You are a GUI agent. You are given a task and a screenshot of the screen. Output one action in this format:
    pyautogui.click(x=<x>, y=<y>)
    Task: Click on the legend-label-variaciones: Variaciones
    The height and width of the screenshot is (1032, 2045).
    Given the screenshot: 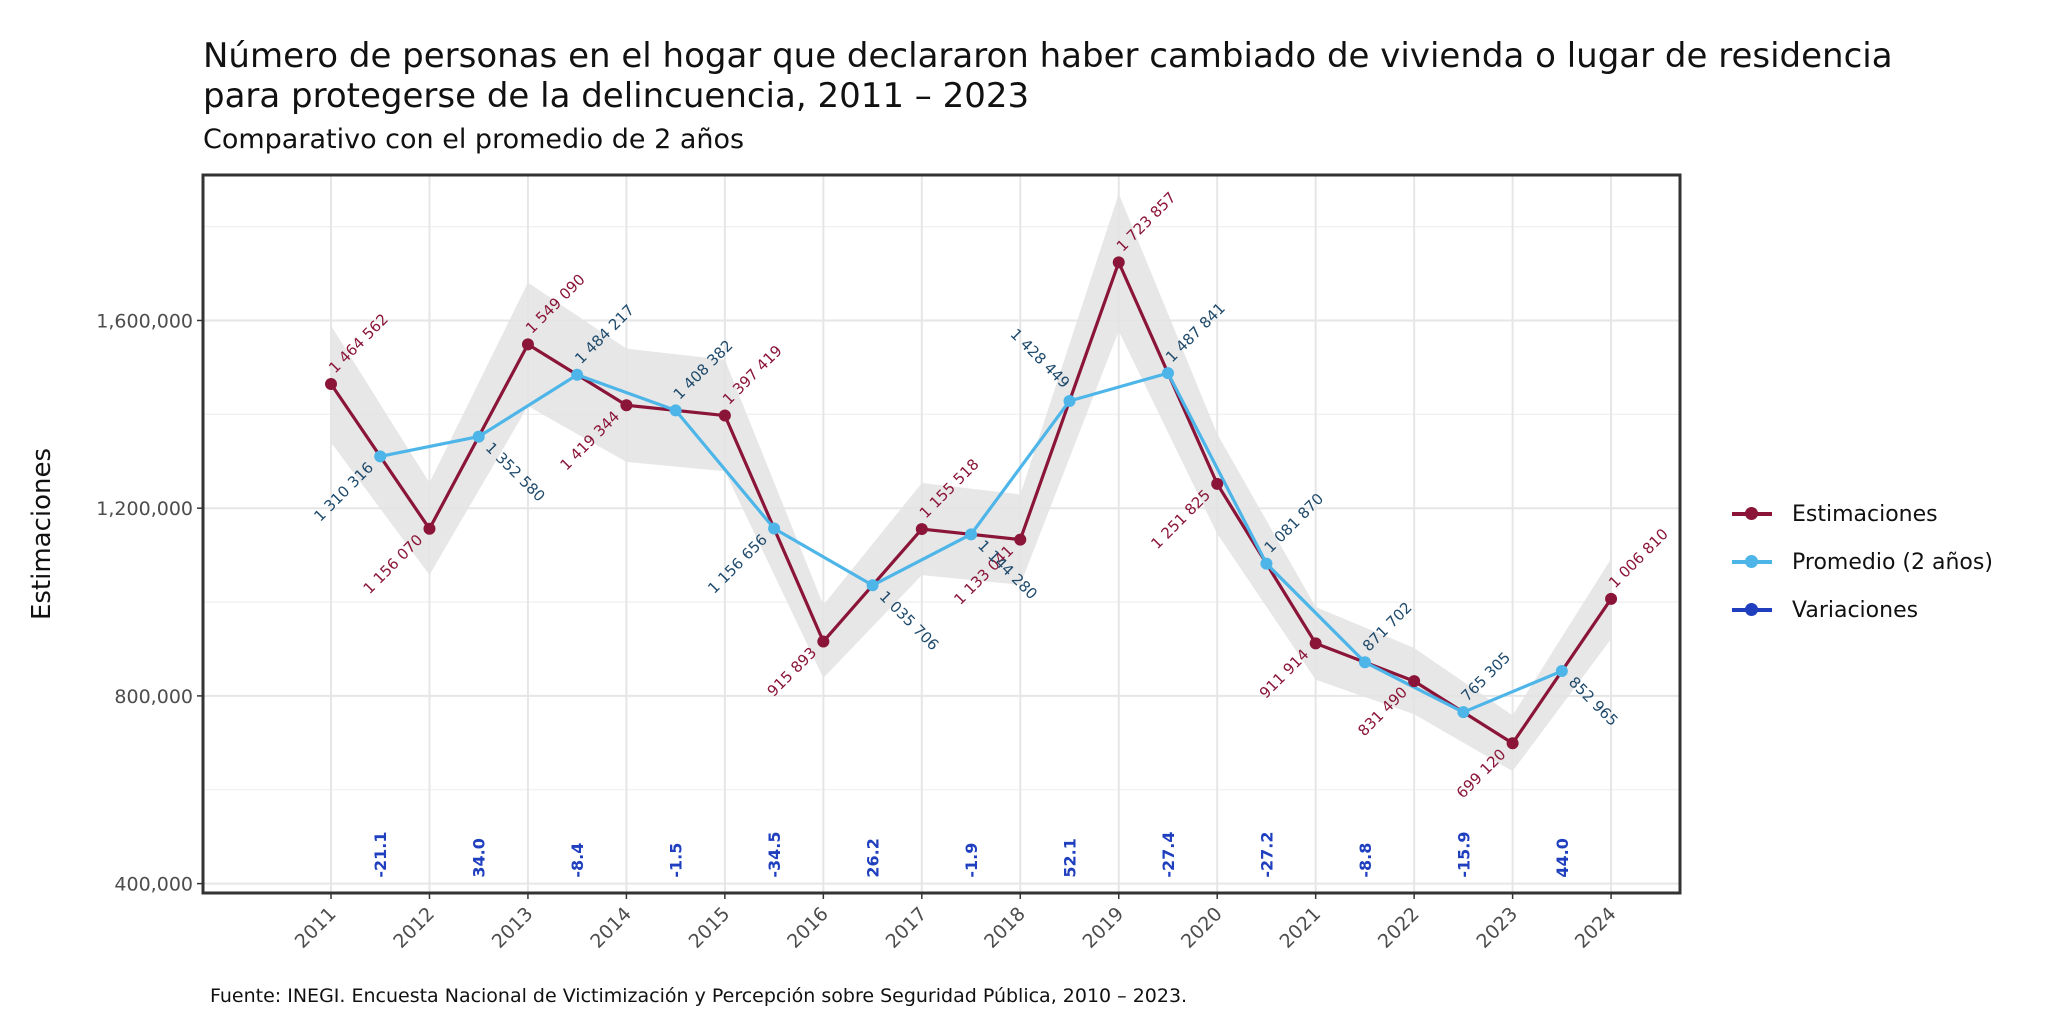 What is the action you would take?
    pyautogui.click(x=1855, y=610)
    